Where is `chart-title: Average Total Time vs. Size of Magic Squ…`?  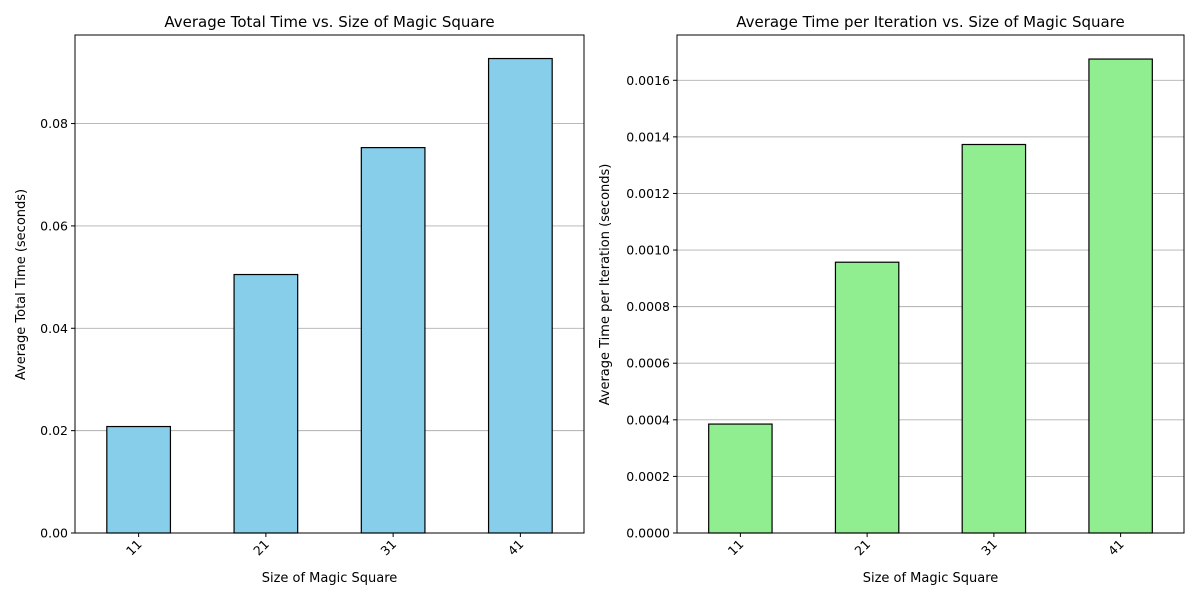 chart-title: Average Total Time vs. Size of Magic Squ… is located at coordinates (329, 22).